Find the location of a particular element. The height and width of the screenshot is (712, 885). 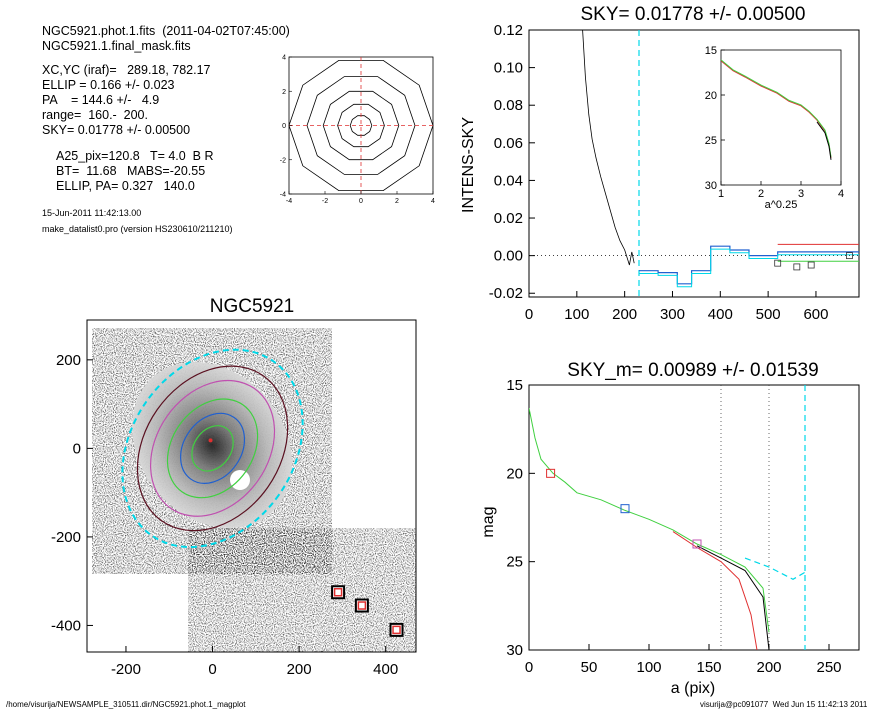

mag-curve-red is located at coordinates (715, 590).